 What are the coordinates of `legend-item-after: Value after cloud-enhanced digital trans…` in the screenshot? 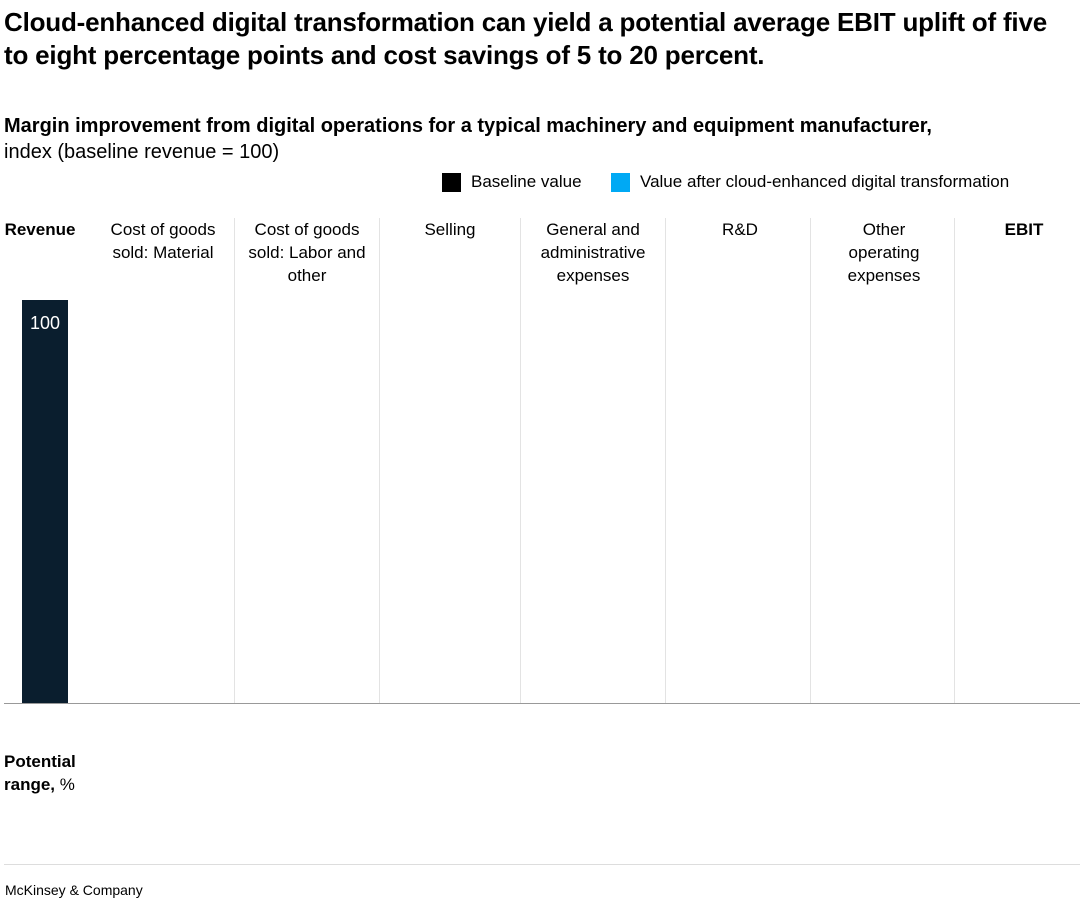 It's located at (810, 182).